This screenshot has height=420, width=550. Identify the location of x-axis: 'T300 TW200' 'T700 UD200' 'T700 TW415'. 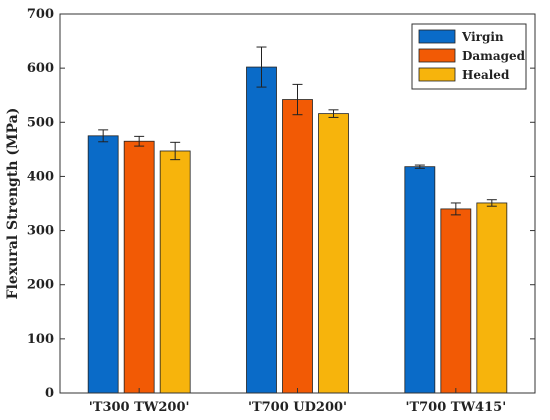
(297, 401).